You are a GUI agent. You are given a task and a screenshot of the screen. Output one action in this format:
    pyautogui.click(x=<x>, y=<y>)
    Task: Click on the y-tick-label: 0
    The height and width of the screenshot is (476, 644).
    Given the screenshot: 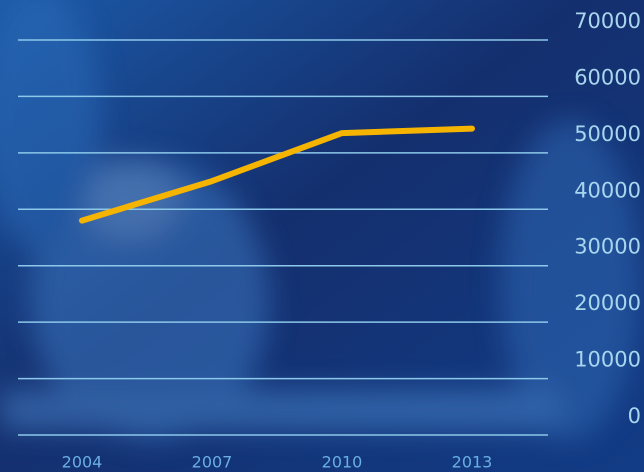 What is the action you would take?
    pyautogui.click(x=634, y=416)
    